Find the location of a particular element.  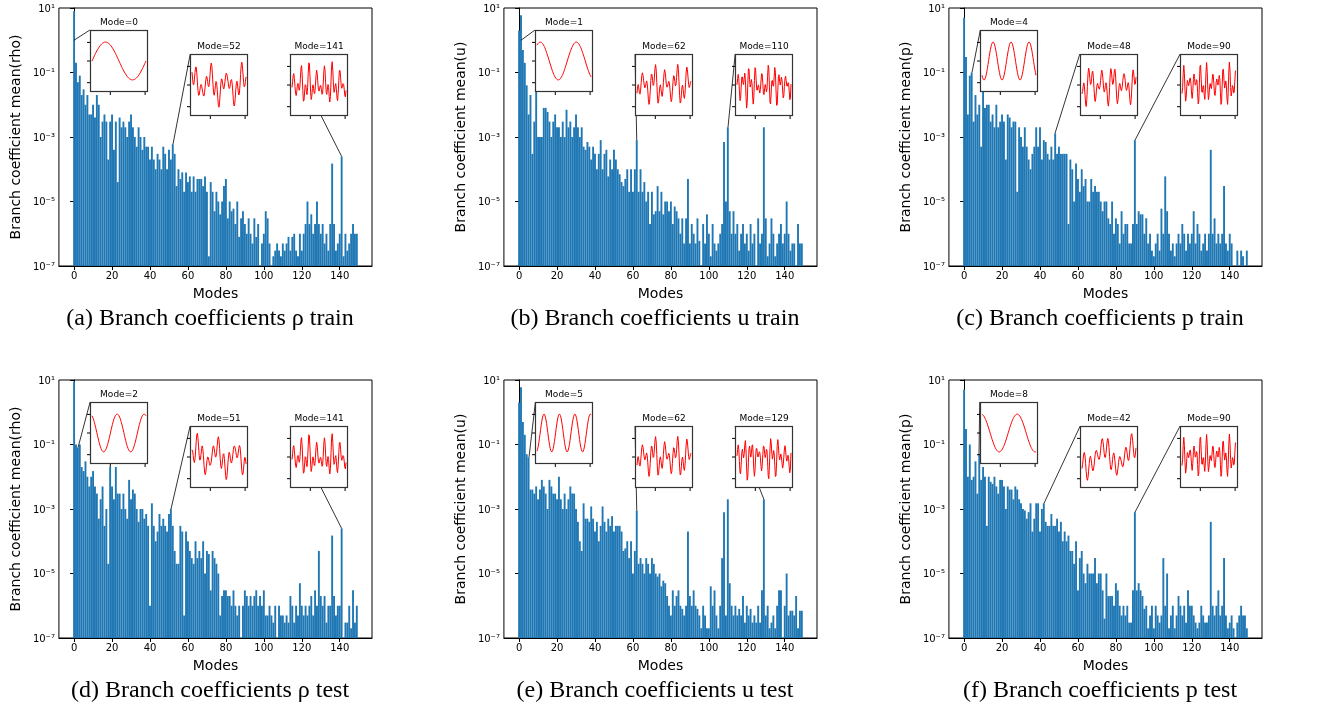

annotation: Mode=51 is located at coordinates (219, 417).